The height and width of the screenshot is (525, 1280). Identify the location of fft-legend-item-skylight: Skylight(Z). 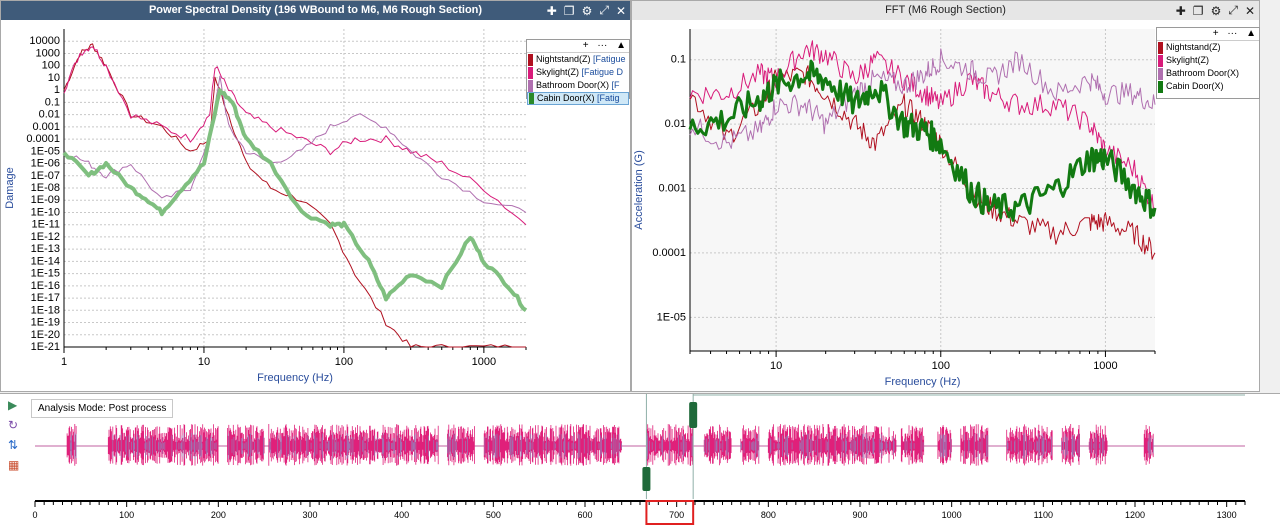
(1208, 60).